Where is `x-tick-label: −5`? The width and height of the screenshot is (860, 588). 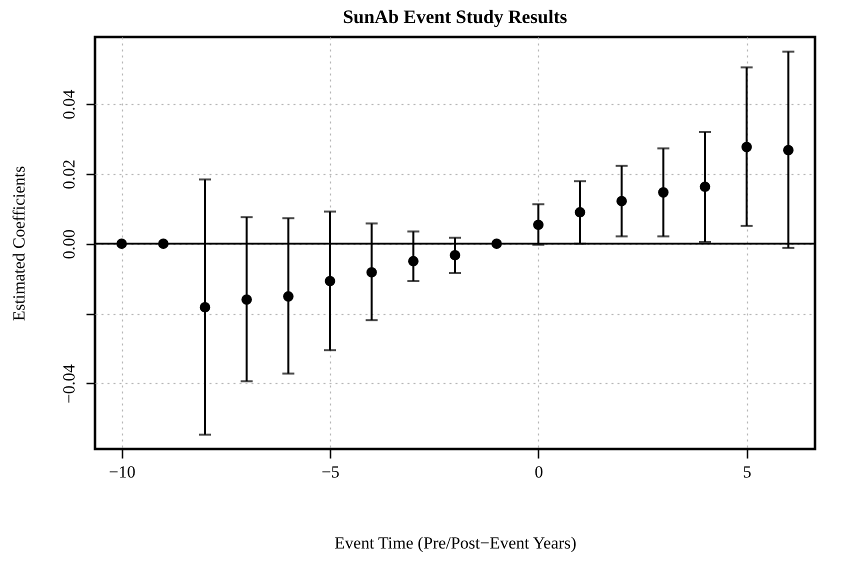
x-tick-label: −5 is located at coordinates (330, 472).